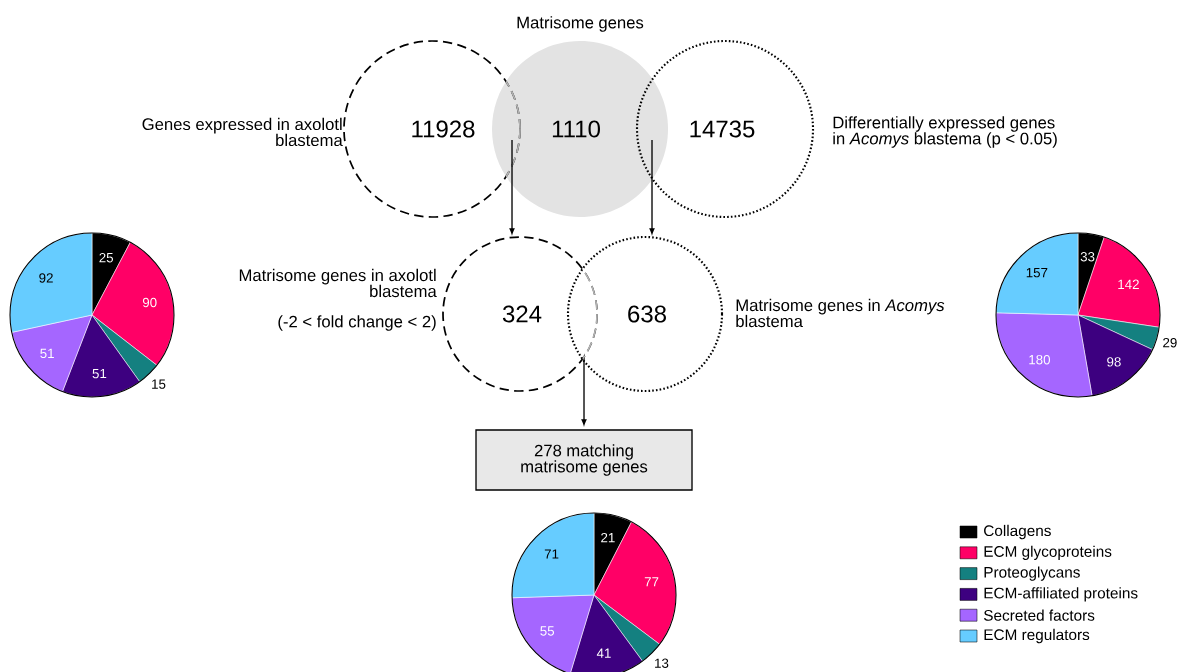  Describe the element at coordinates (522, 314) in the screenshot. I see `data-label: 324` at that location.